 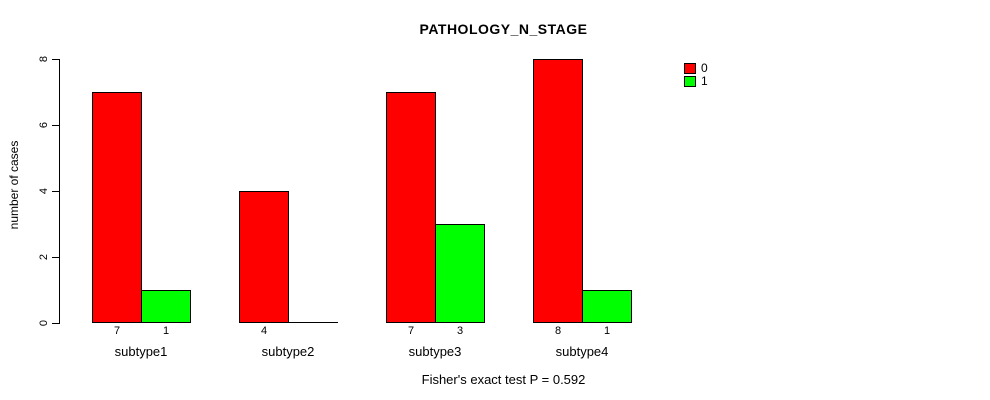 I want to click on category-label: subtype4, so click(x=582, y=351).